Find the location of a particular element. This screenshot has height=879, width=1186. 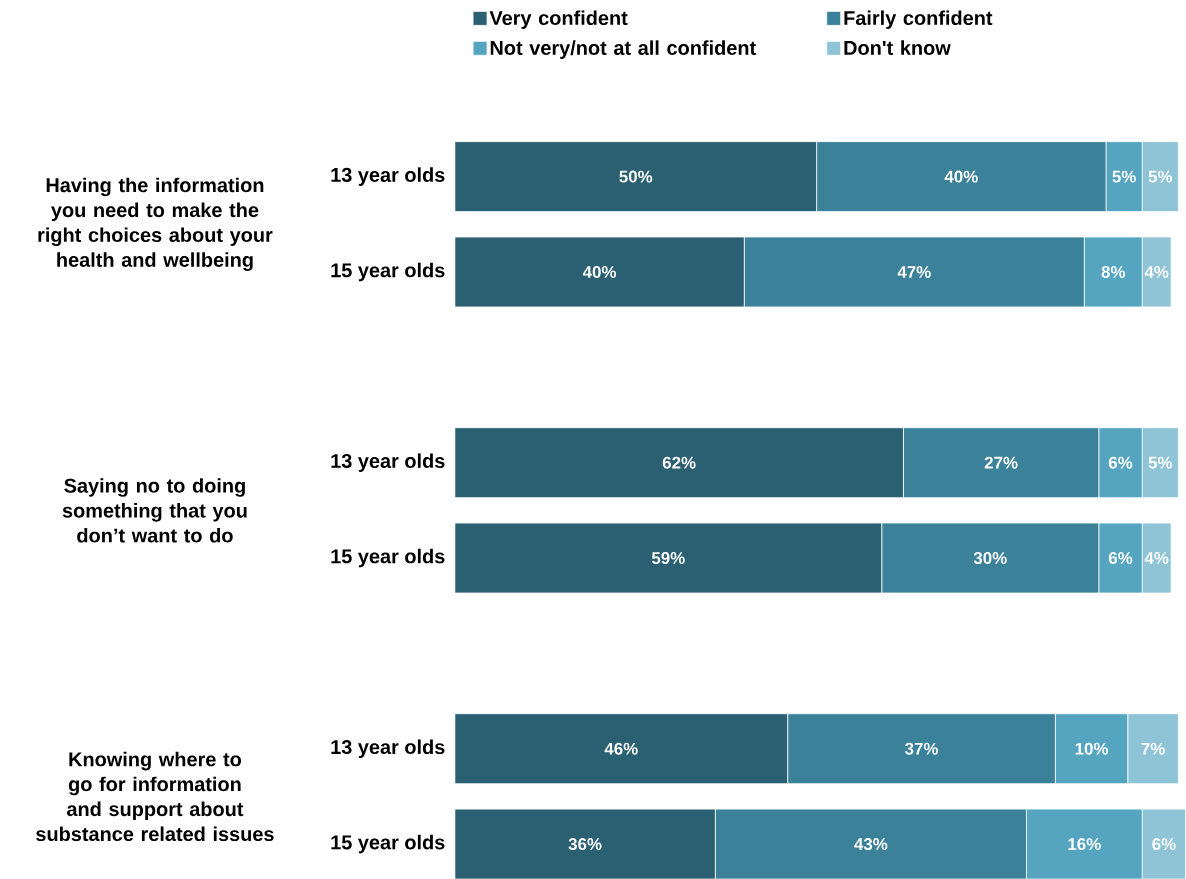

legend-label: Fairly confident is located at coordinates (918, 19).